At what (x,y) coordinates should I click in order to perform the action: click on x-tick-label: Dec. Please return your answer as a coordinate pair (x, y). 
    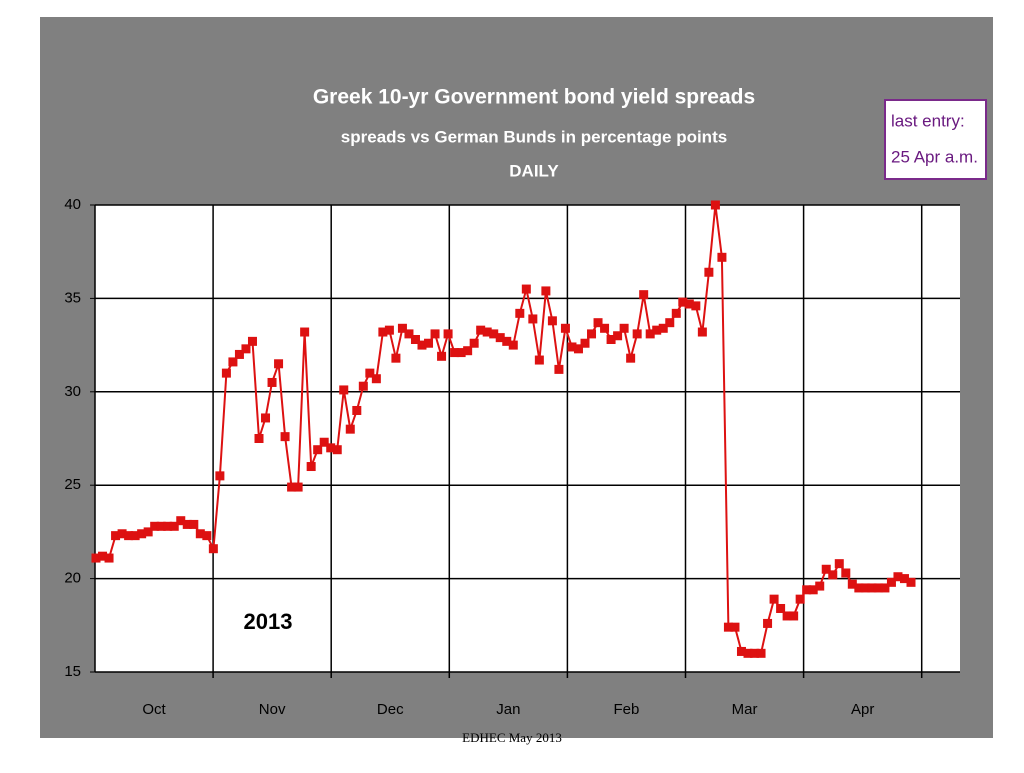
    Looking at the image, I should click on (390, 709).